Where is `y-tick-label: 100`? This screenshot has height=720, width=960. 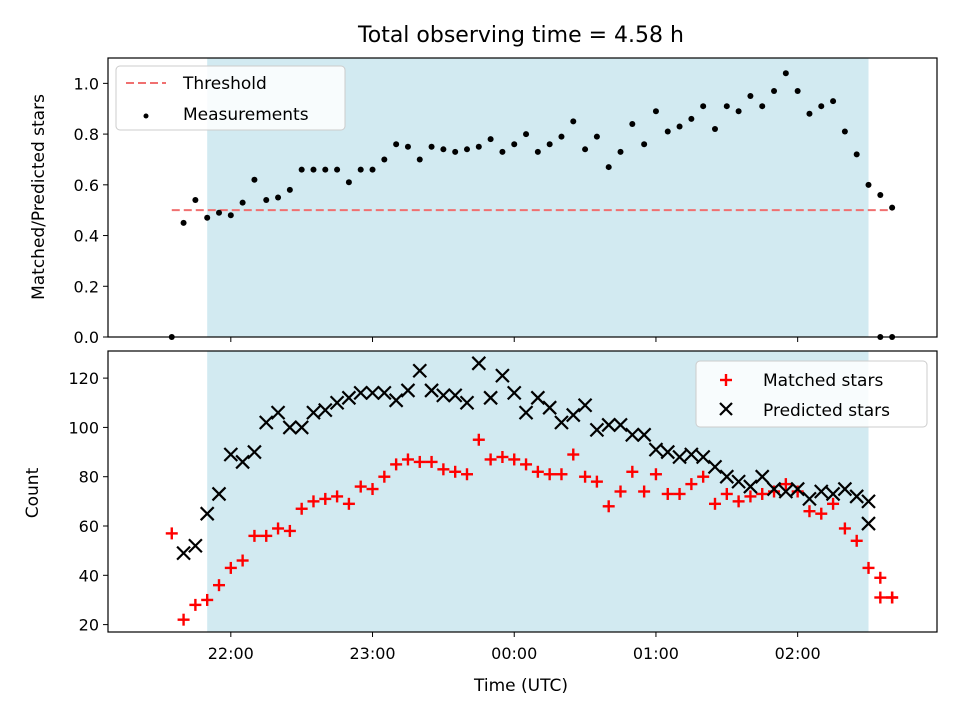 y-tick-label: 100 is located at coordinates (83, 427).